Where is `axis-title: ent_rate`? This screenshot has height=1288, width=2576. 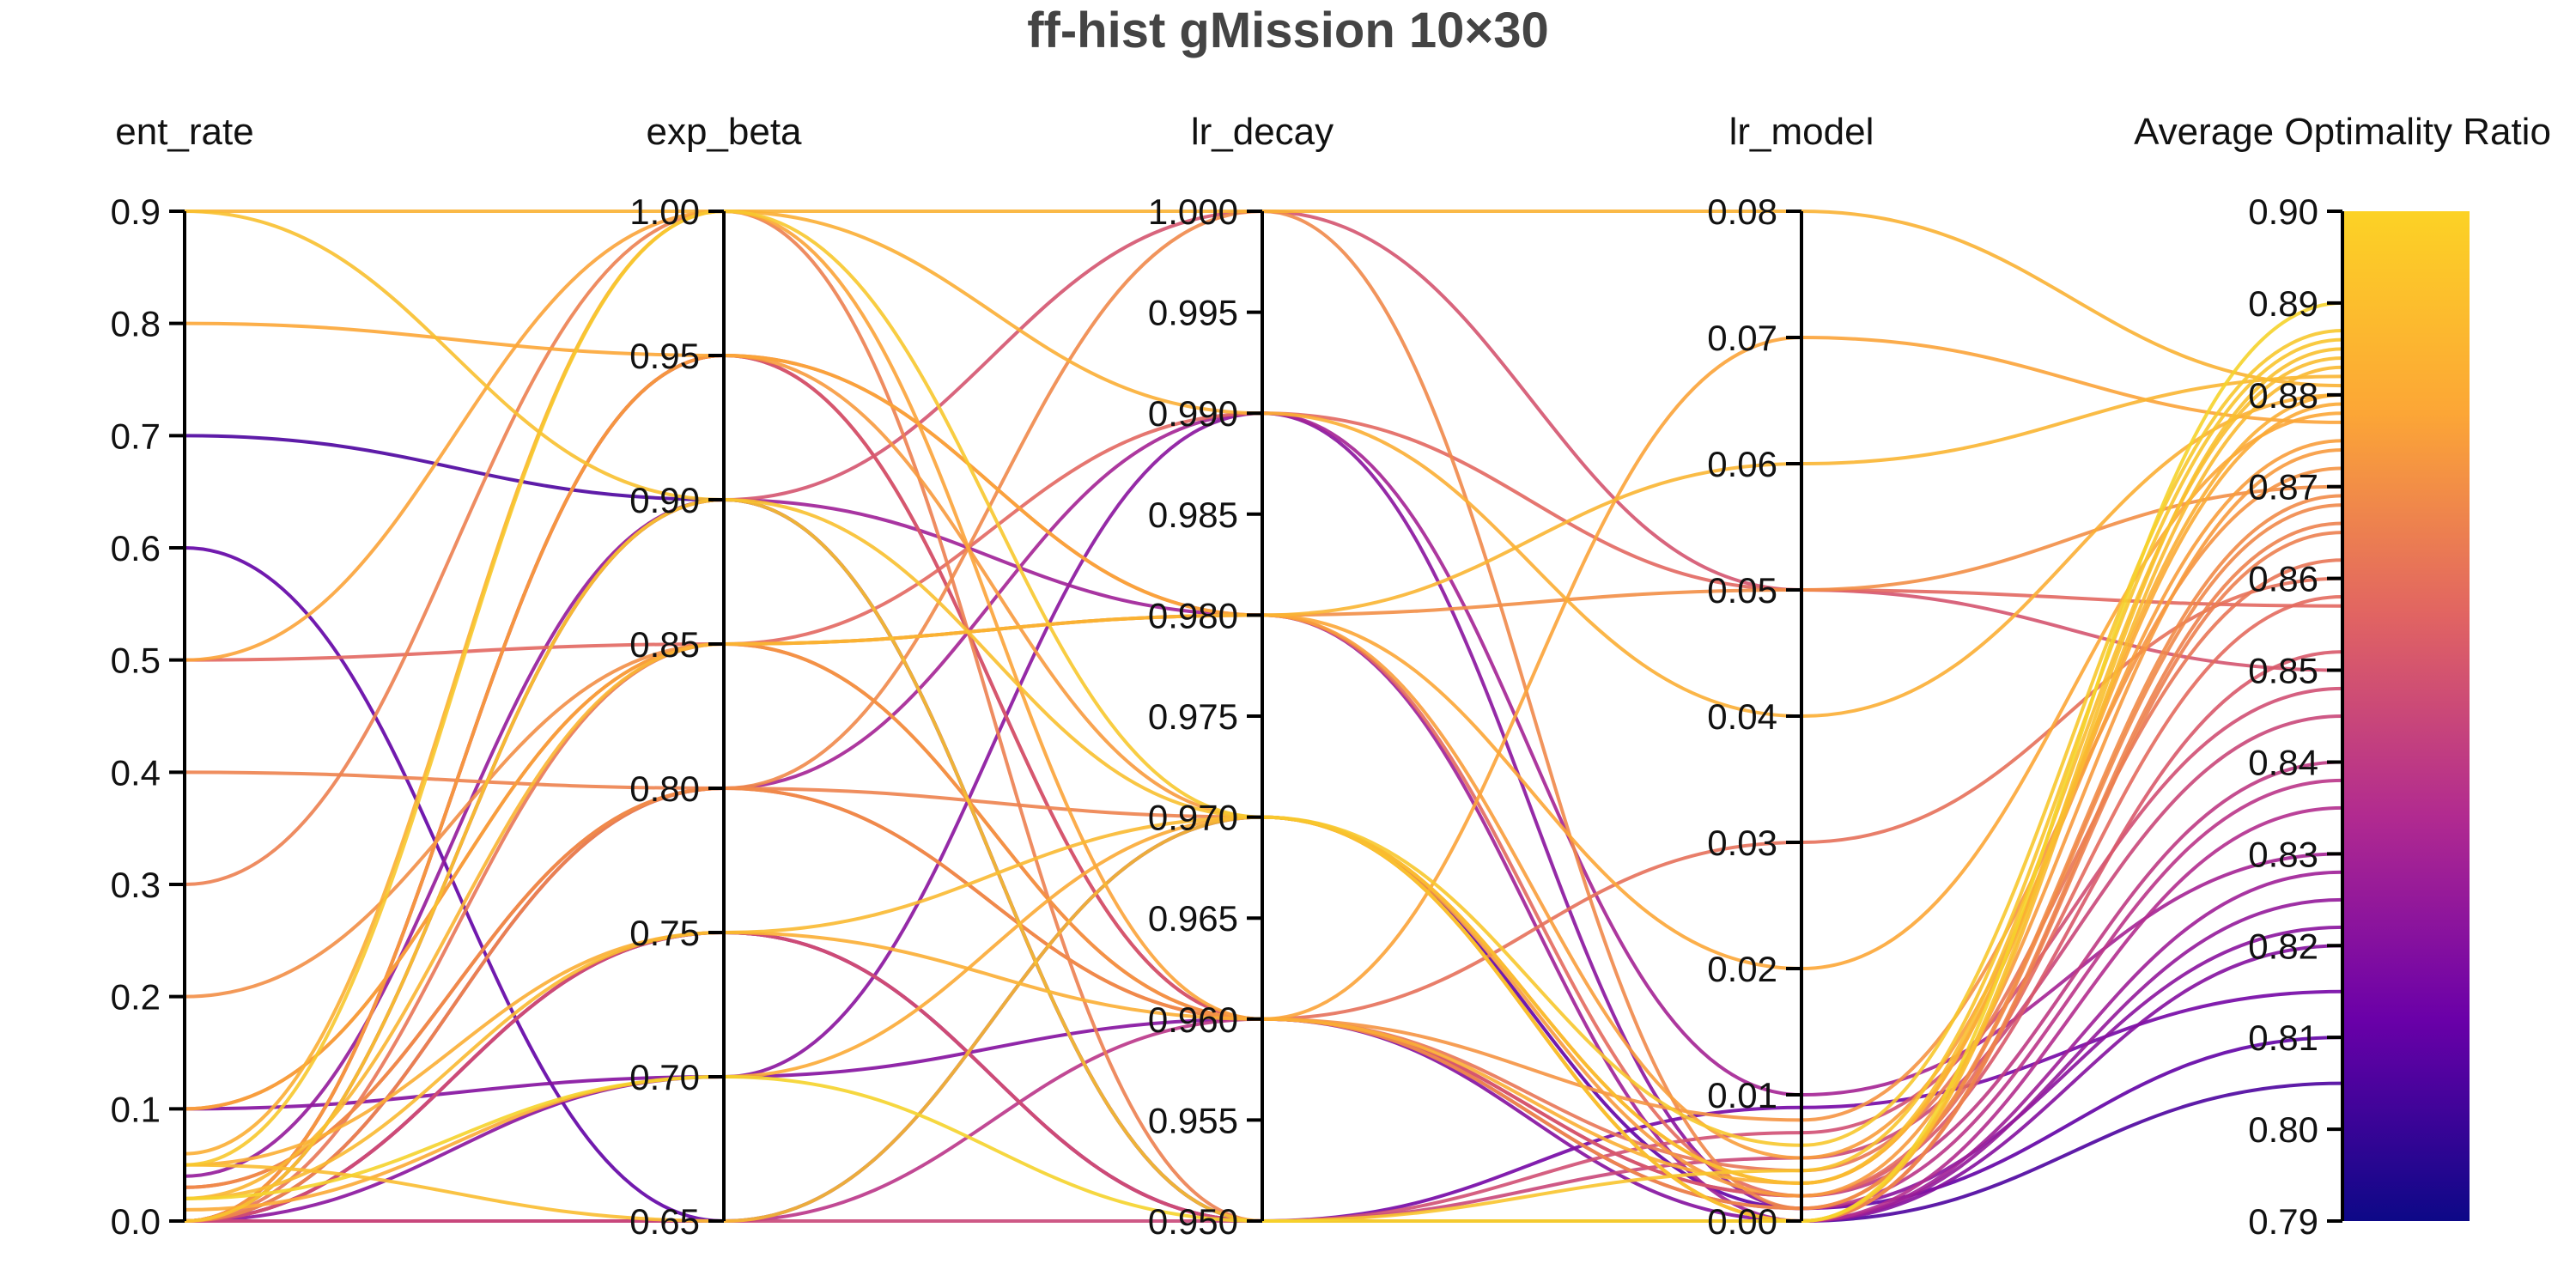 axis-title: ent_rate is located at coordinates (184, 132).